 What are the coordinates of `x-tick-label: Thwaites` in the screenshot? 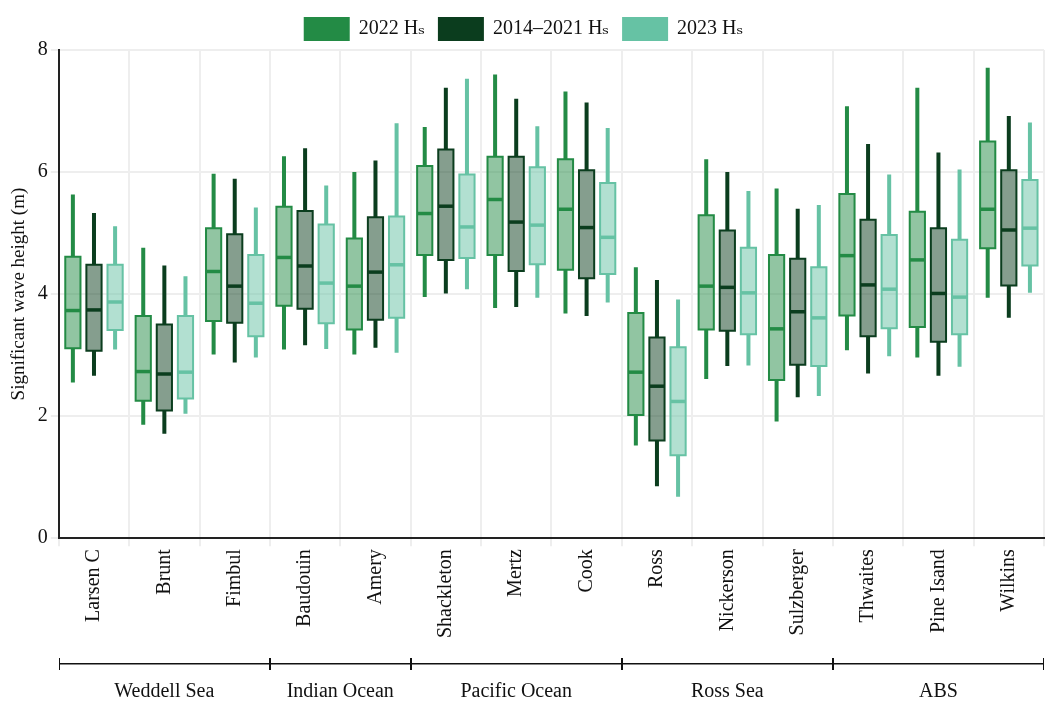 It's located at (866, 585).